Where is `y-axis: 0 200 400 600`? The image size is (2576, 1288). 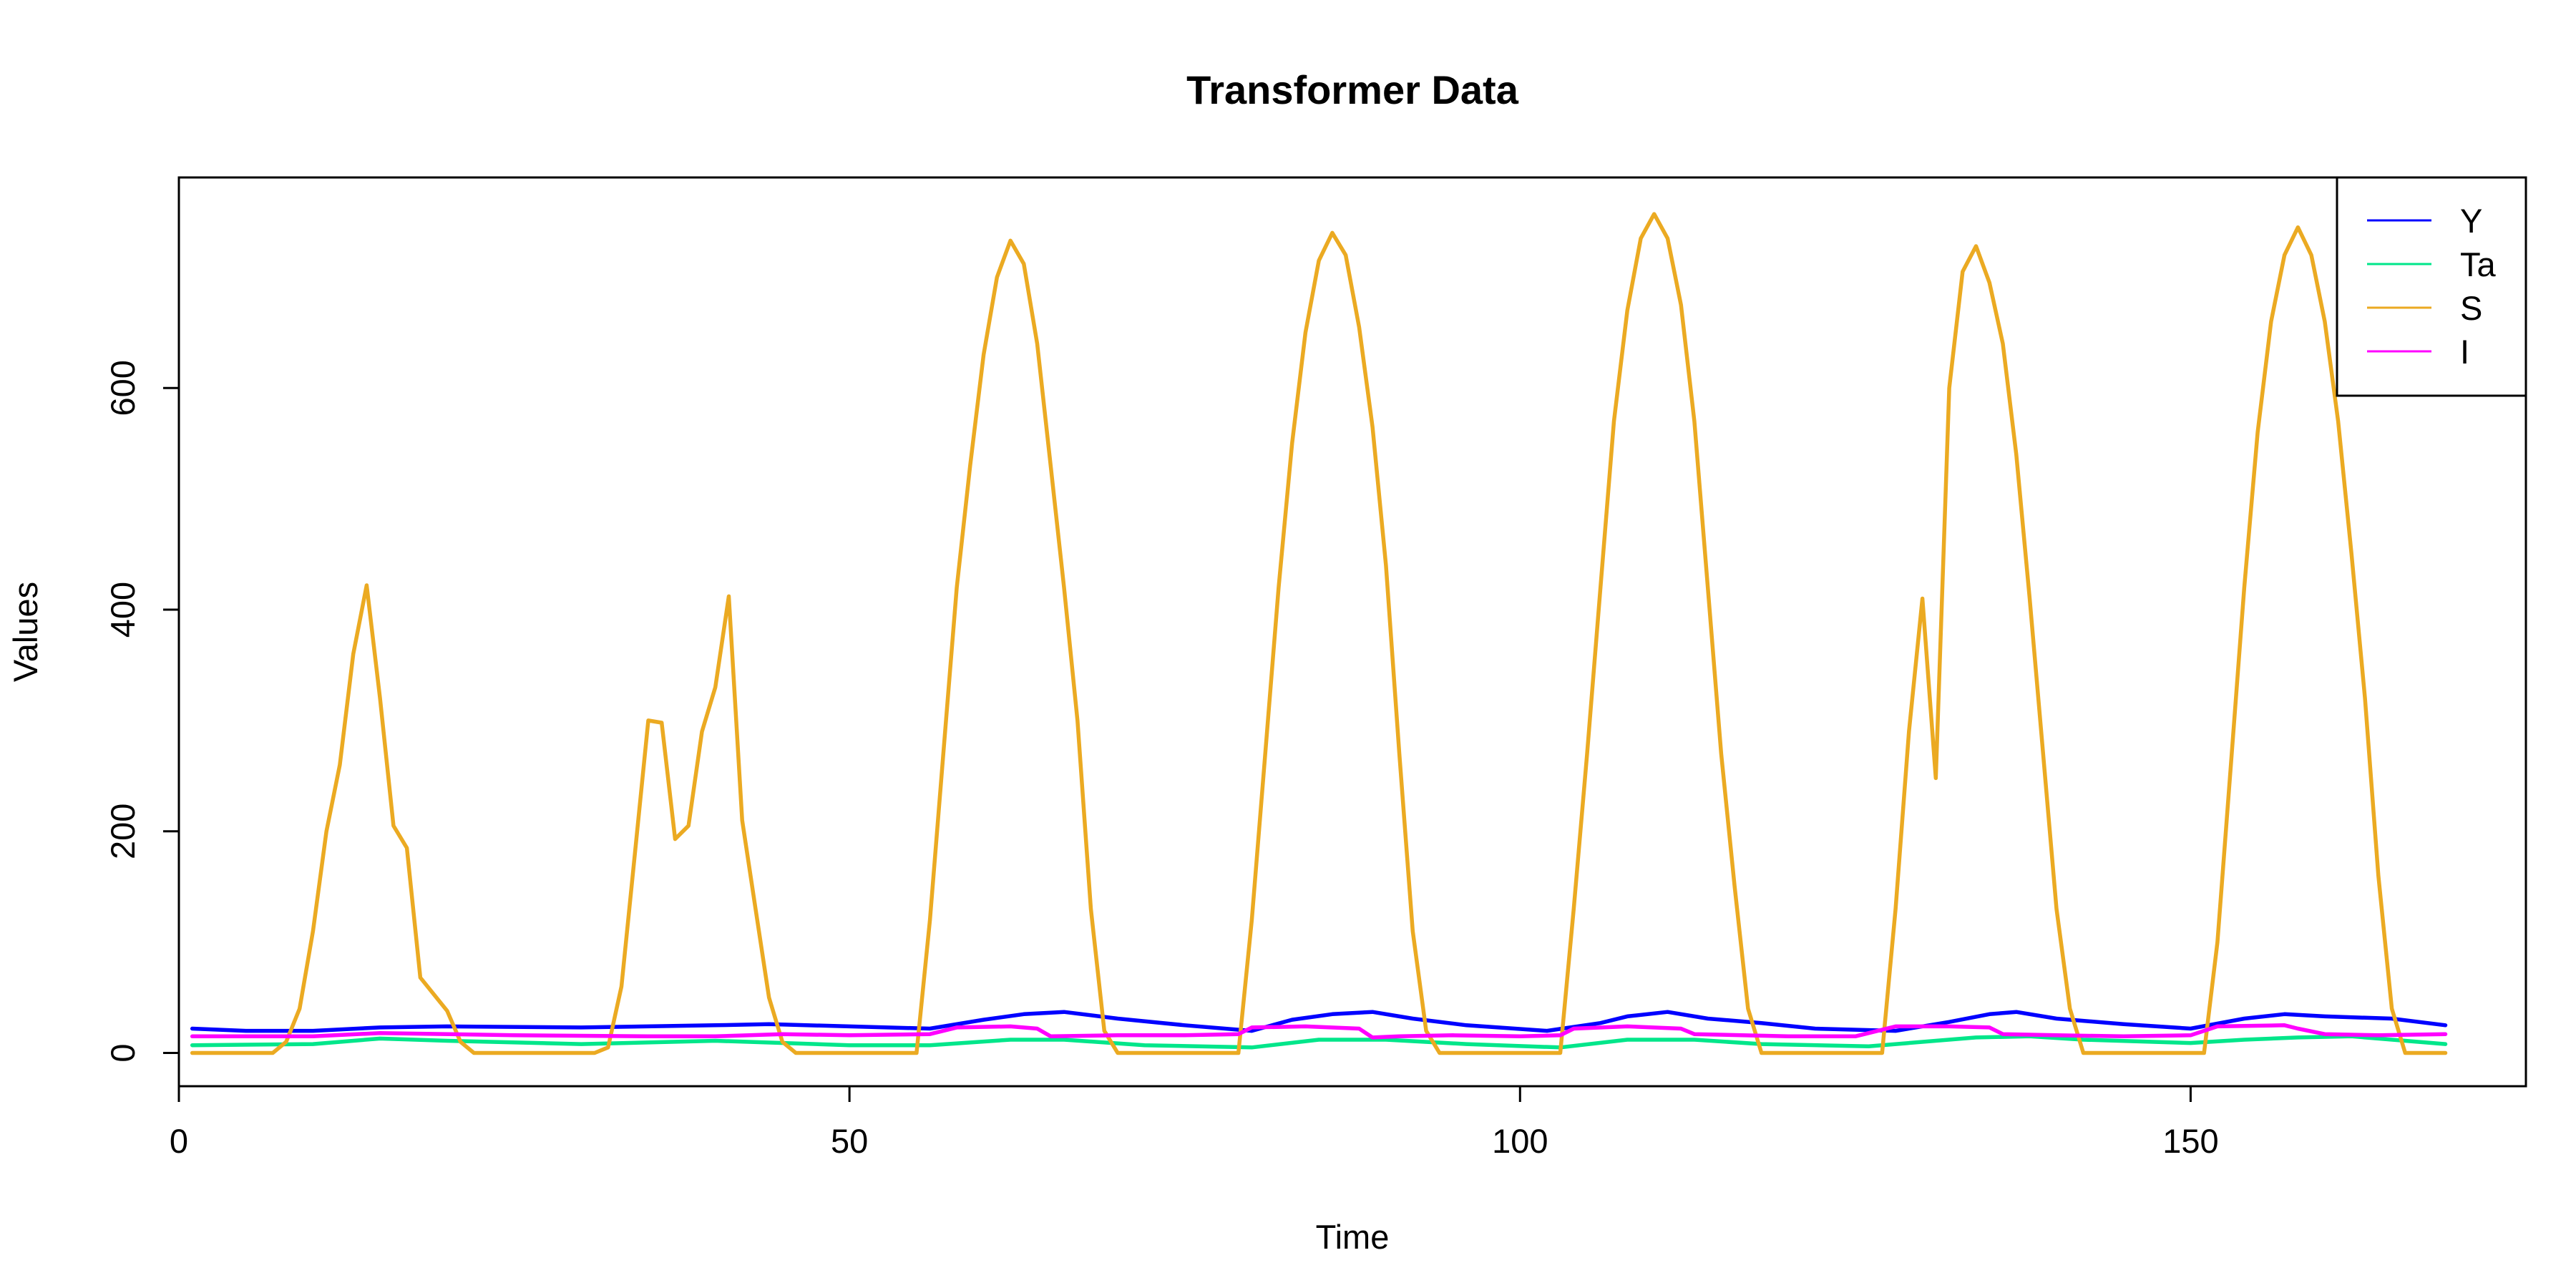 y-axis: 0 200 400 600 is located at coordinates (142, 711).